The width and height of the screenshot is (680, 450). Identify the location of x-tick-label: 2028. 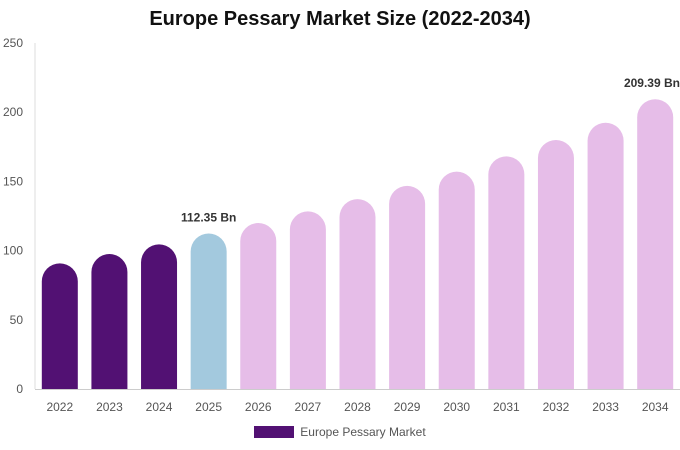
(357, 407).